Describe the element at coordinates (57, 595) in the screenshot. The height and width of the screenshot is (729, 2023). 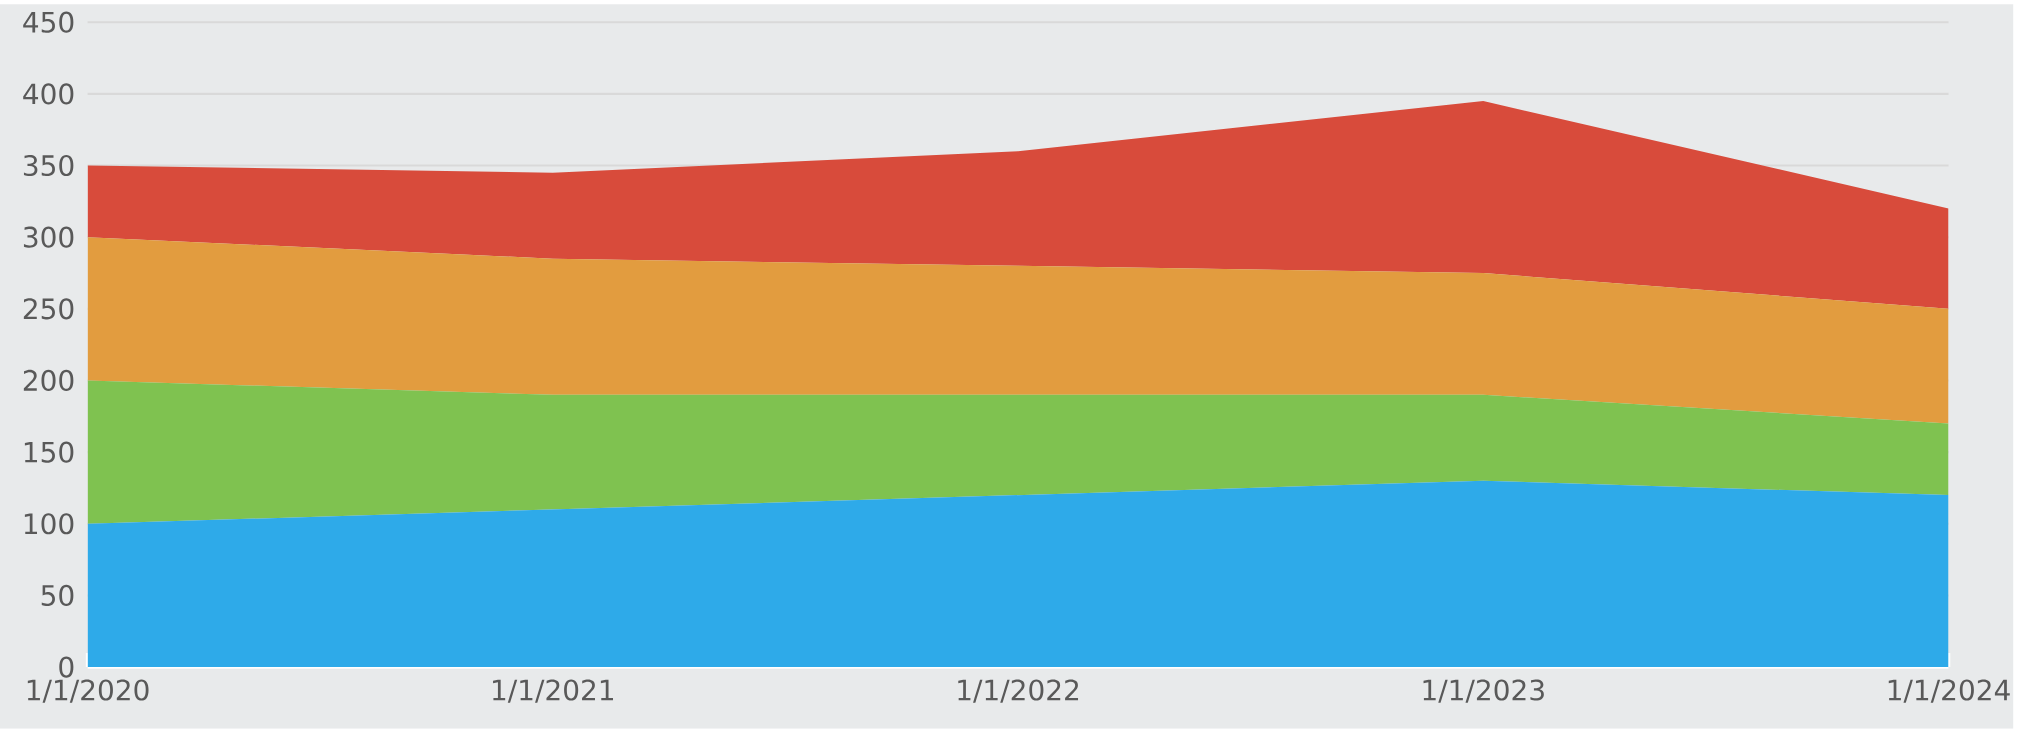
I see `y-tick-label: 50` at that location.